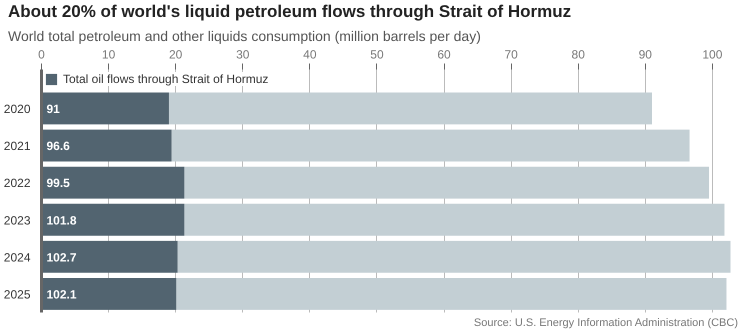 The image size is (747, 334). What do you see at coordinates (712, 55) in the screenshot?
I see `x-tick-label: 100` at bounding box center [712, 55].